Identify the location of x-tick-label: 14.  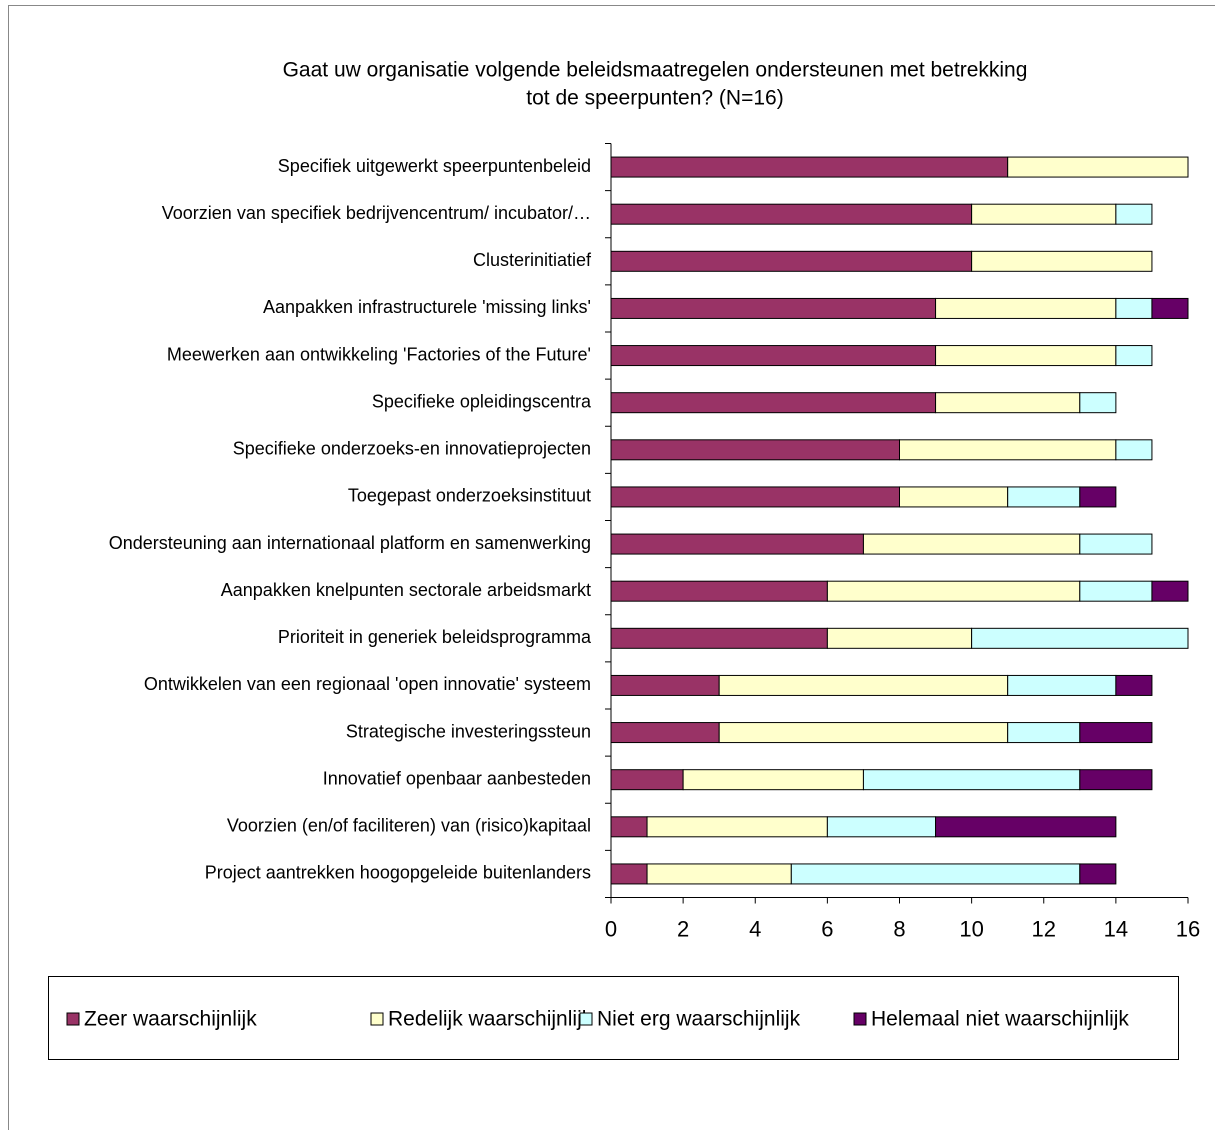
(1116, 928).